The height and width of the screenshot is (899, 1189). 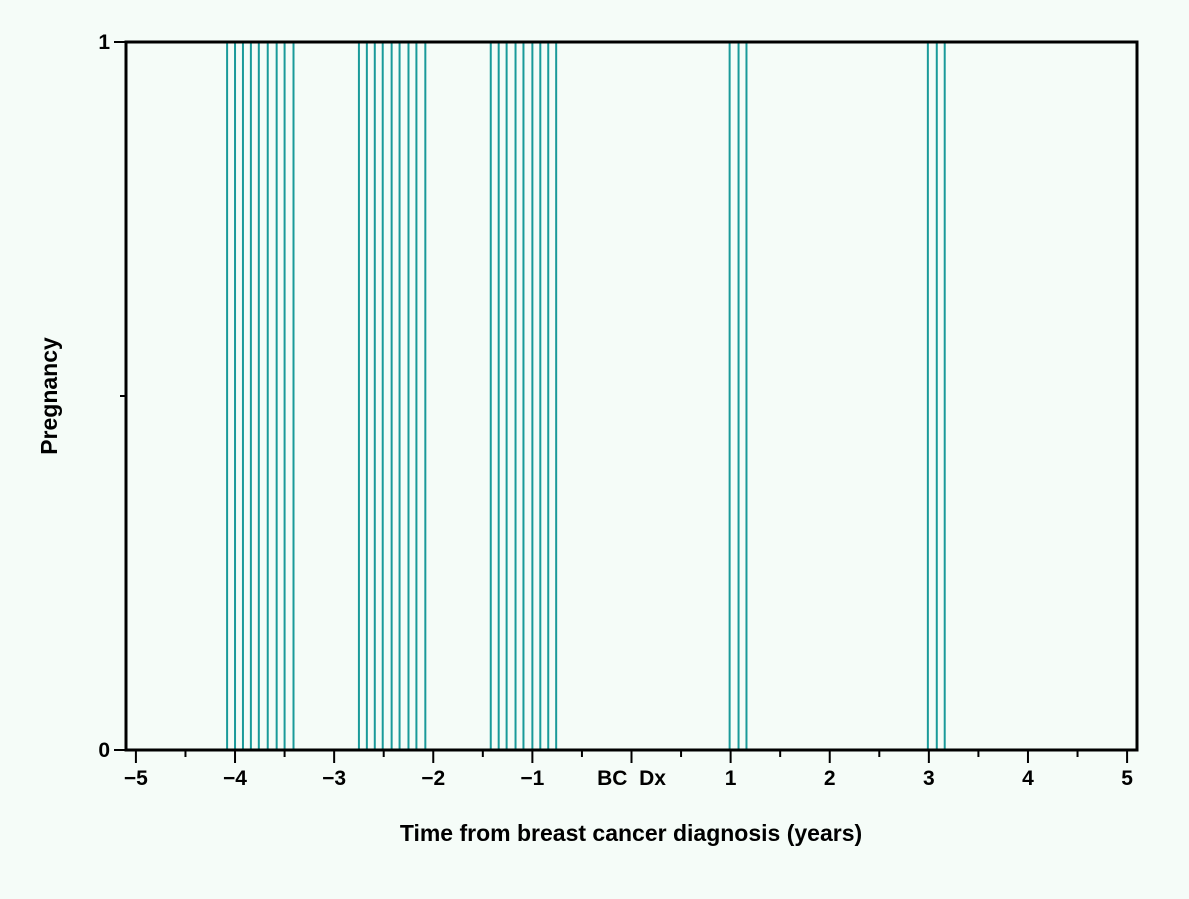 I want to click on y-axis-title: Pregnancy, so click(x=49, y=396).